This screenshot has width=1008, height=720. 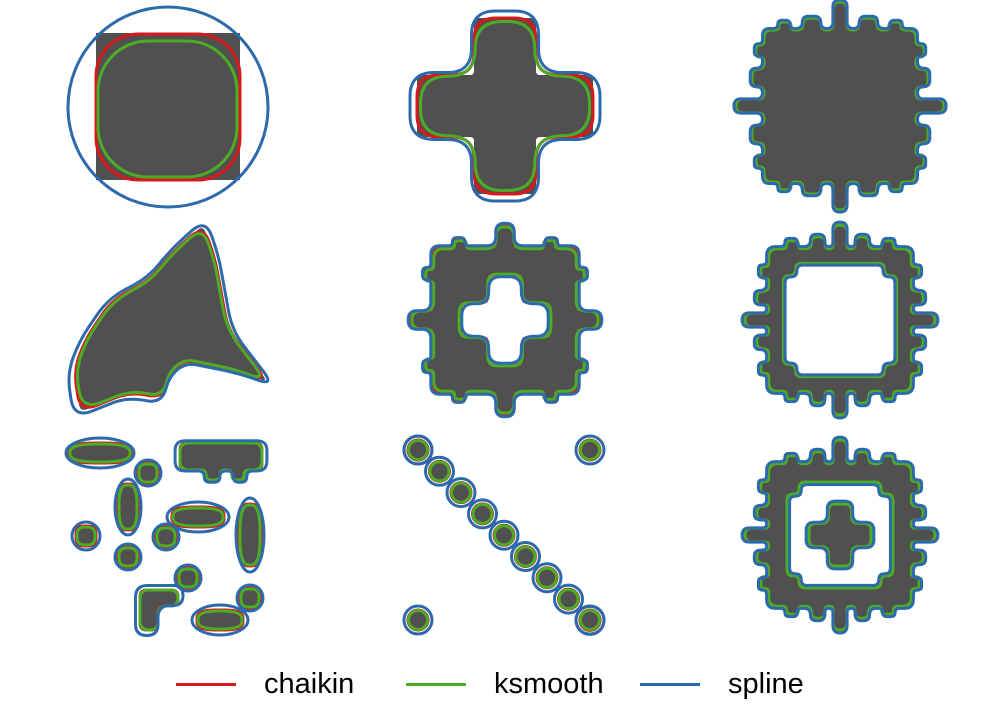 I want to click on blob-l-shape-spline-curve, so click(x=159, y=611).